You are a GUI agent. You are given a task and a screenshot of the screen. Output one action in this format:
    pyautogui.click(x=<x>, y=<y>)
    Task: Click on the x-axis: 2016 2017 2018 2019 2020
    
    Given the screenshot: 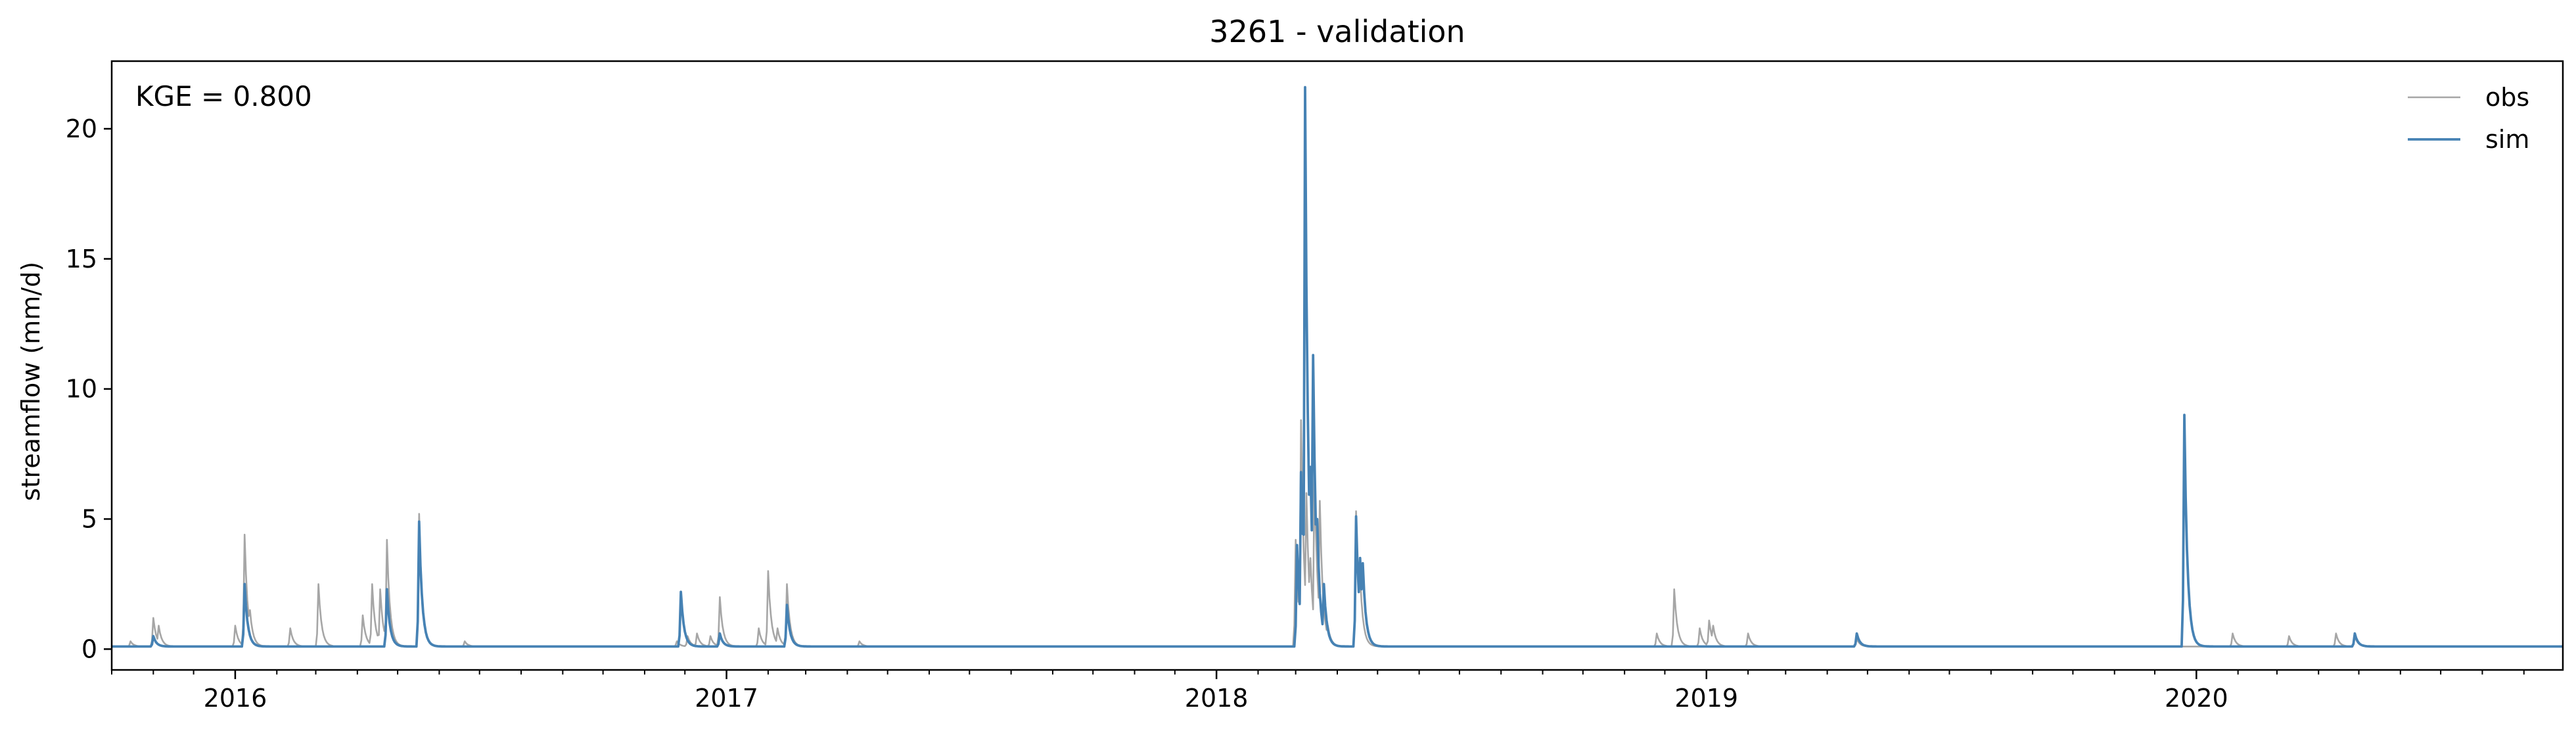 What is the action you would take?
    pyautogui.click(x=1318, y=691)
    